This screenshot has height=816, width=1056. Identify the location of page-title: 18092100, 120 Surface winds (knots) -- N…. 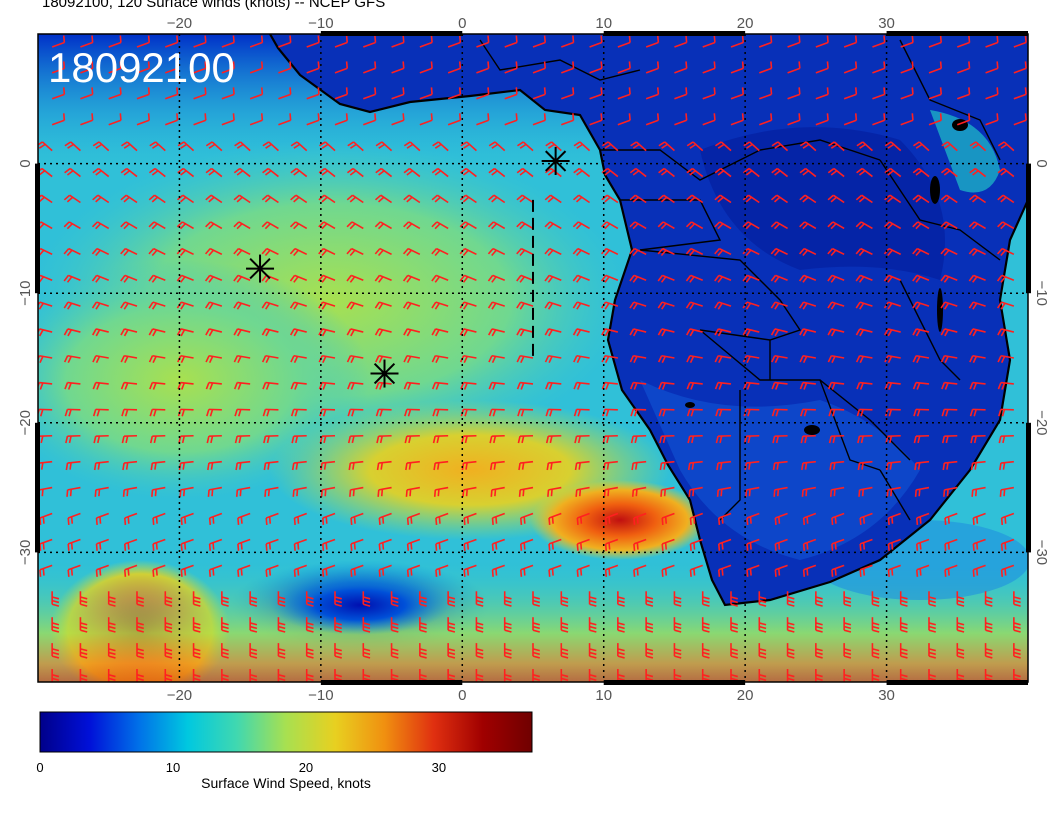
(214, 5).